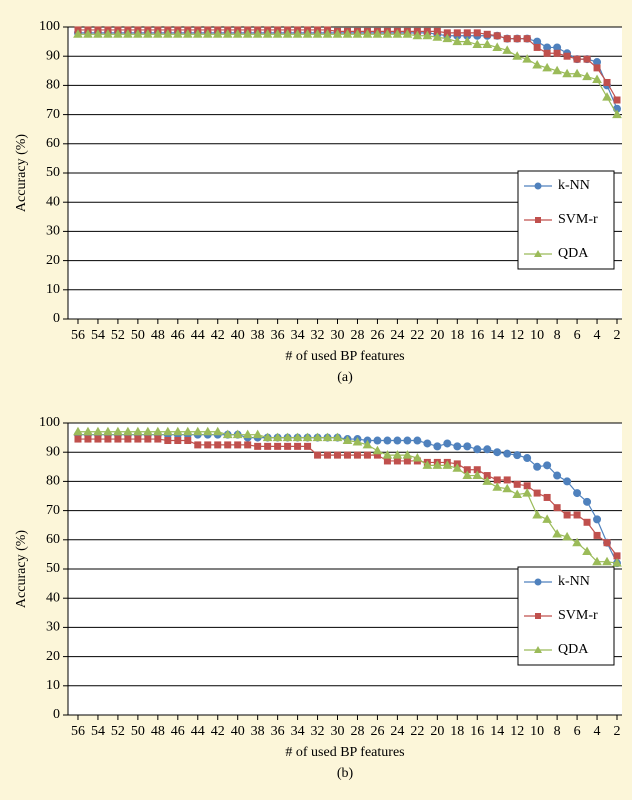  Describe the element at coordinates (318, 731) in the screenshot. I see `x-tick-label: 32` at that location.